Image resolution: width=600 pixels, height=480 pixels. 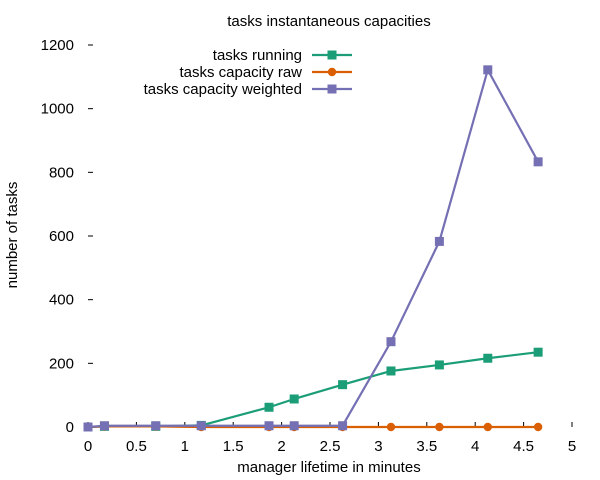 I want to click on legend-label: tasks capacity weighted, so click(x=223, y=89).